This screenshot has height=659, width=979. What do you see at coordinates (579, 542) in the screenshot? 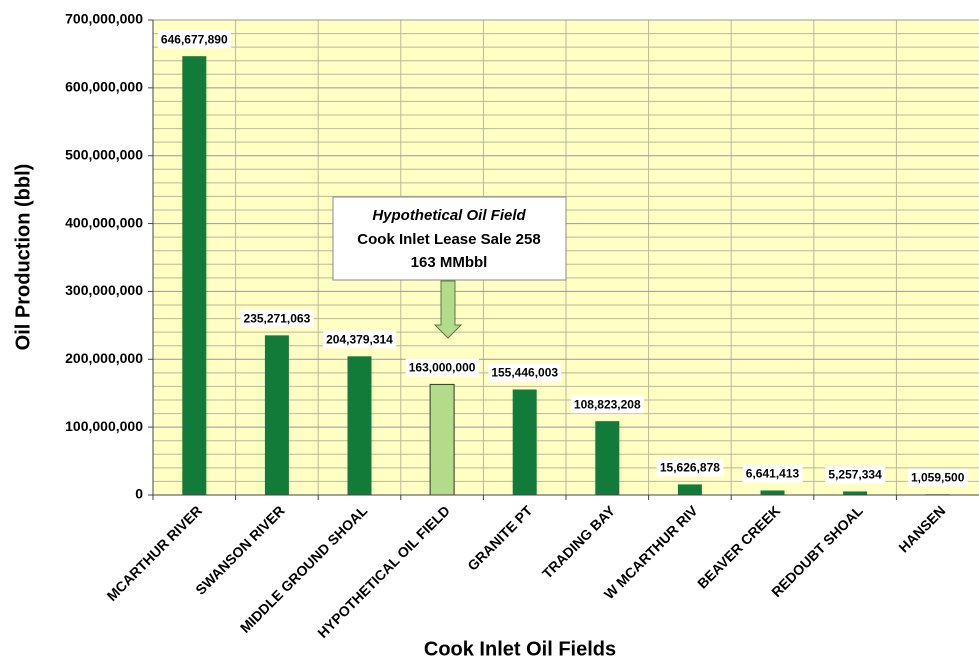
I see `x-tick-label: TRADING BAY` at bounding box center [579, 542].